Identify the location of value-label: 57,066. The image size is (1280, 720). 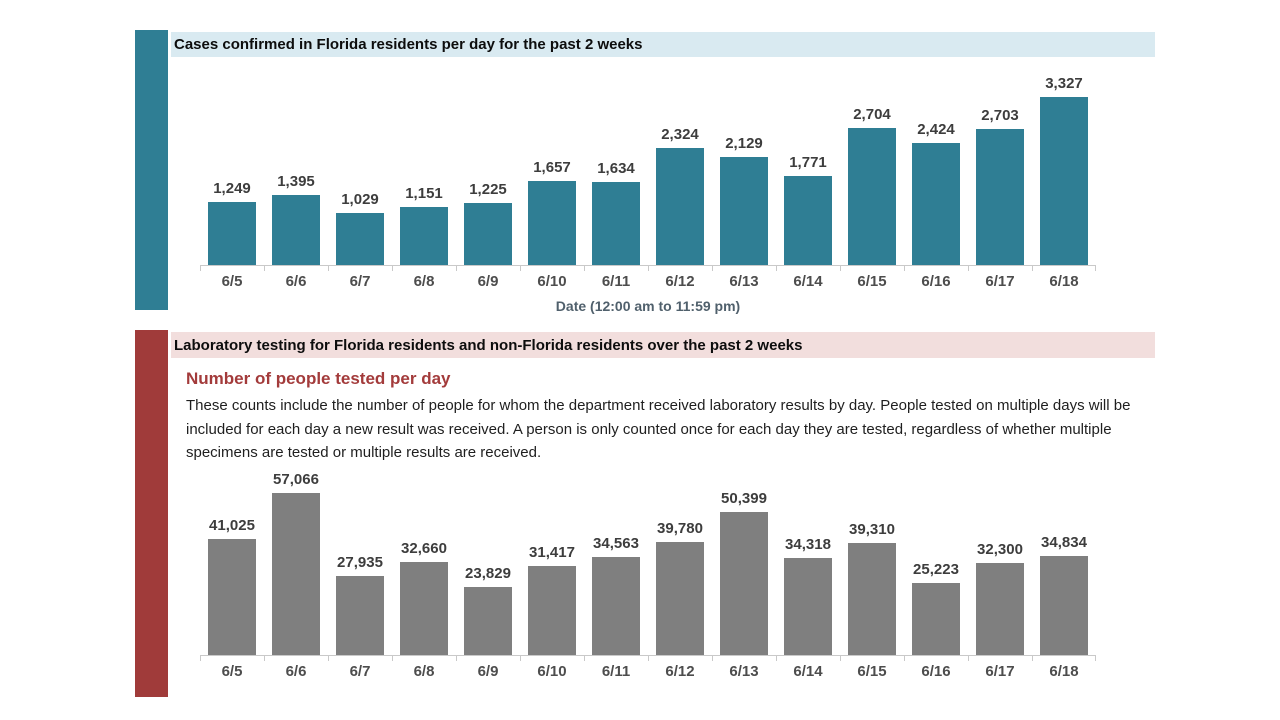
(296, 479).